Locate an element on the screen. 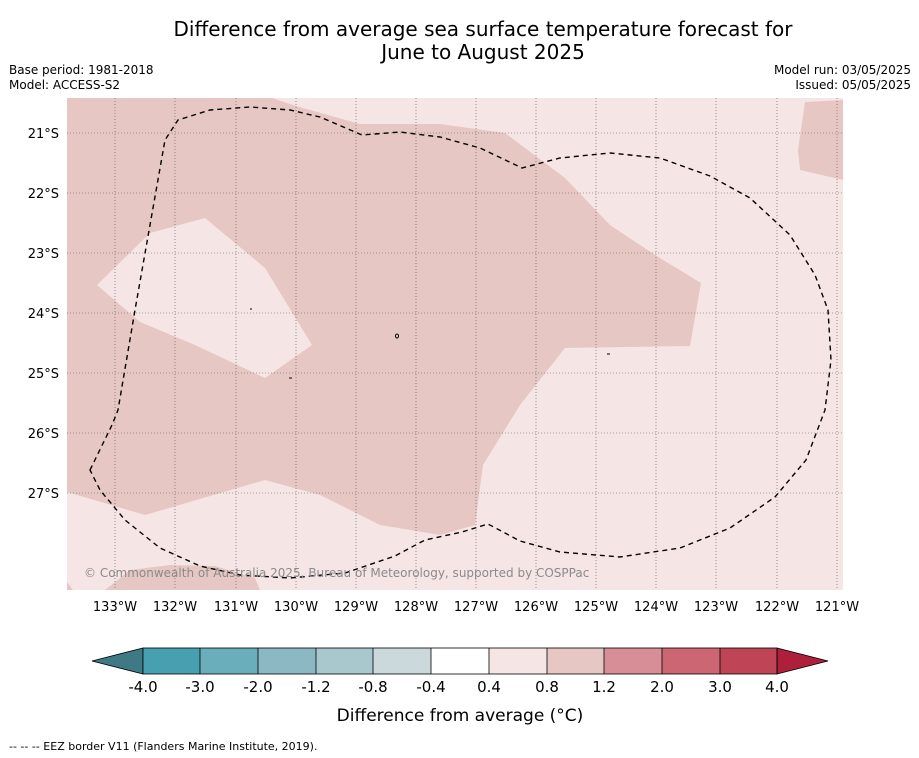 This screenshot has height=758, width=919. colorbar-extend-low is located at coordinates (117, 661).